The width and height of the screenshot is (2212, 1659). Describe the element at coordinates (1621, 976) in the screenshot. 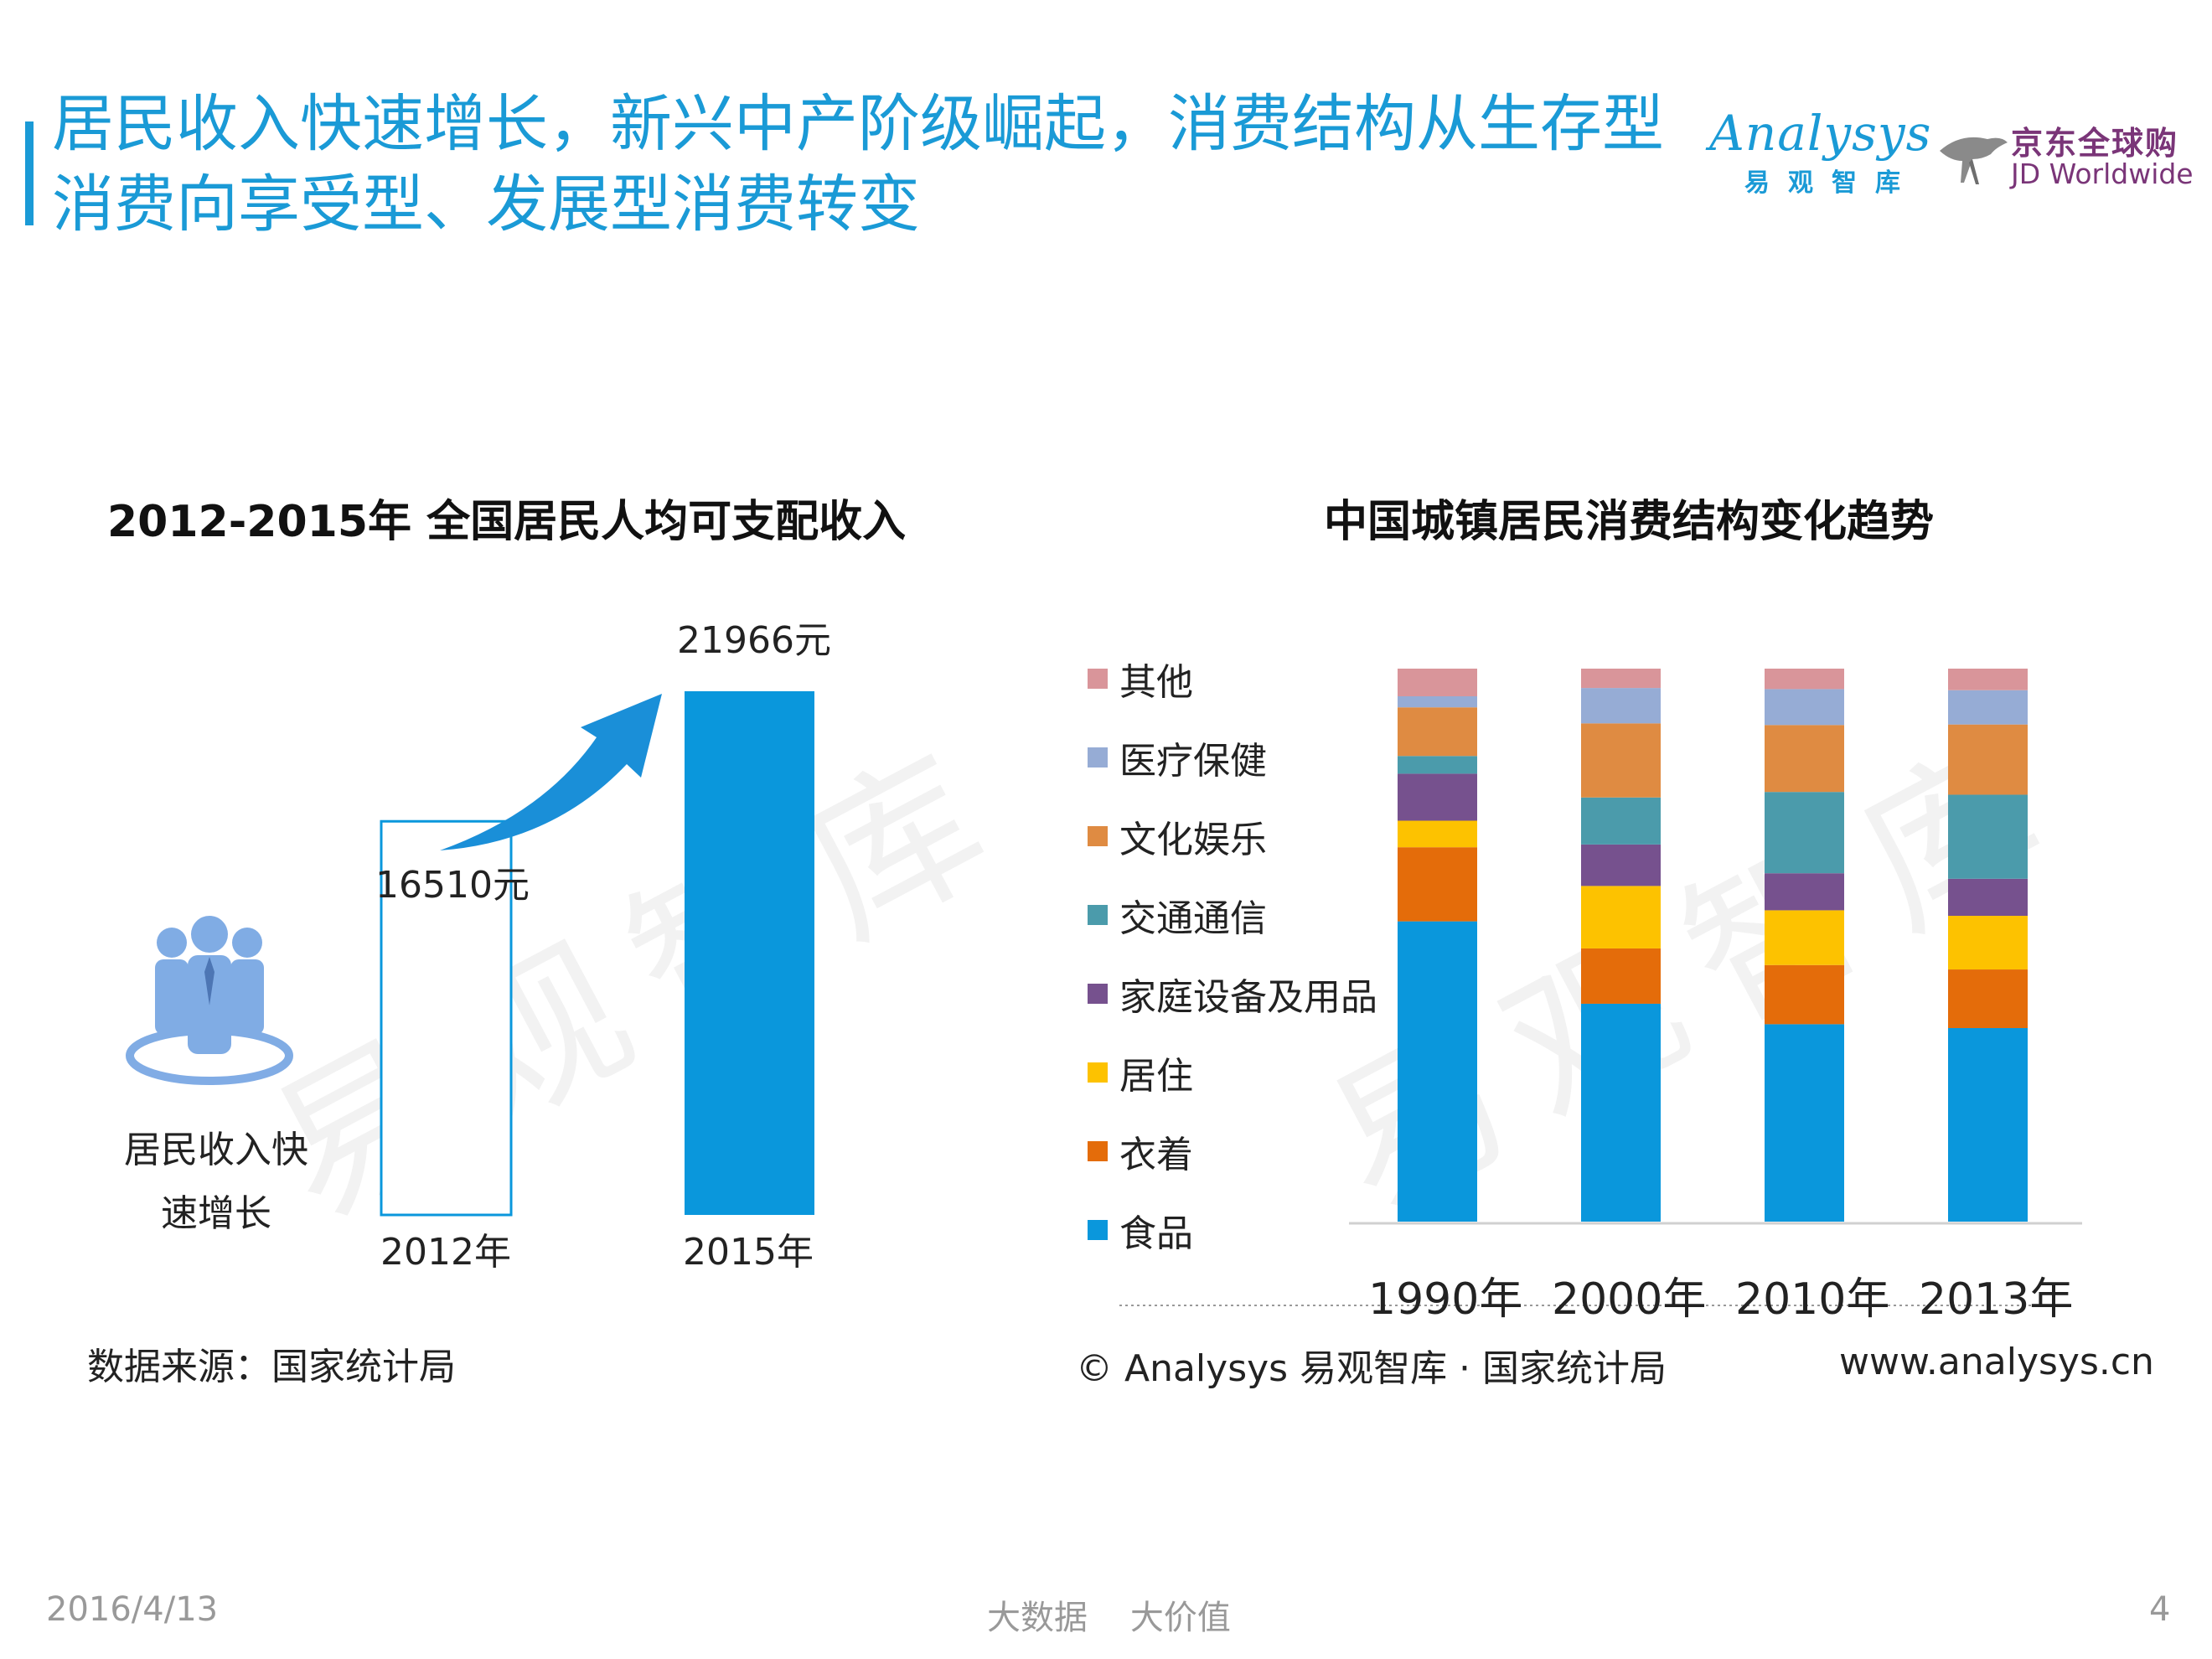

I see `stack-segment-2000-衣着` at that location.